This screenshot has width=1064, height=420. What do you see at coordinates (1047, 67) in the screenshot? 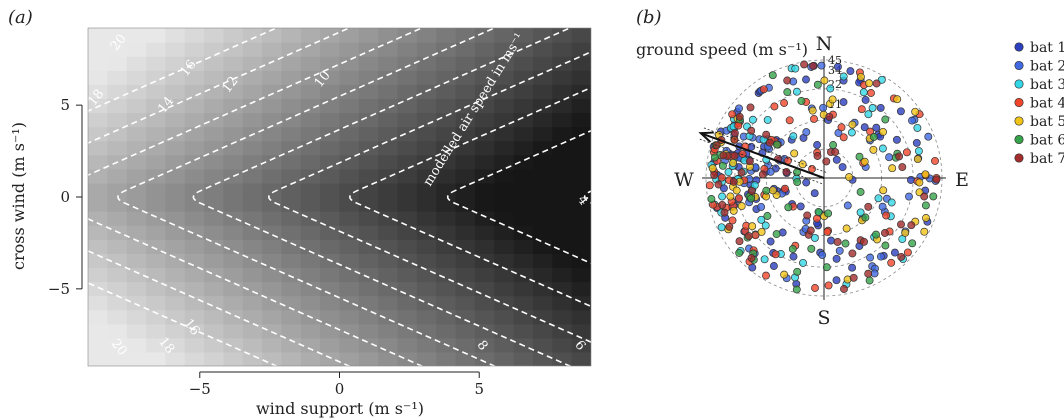
I see `legend-label: bat 2` at bounding box center [1047, 67].